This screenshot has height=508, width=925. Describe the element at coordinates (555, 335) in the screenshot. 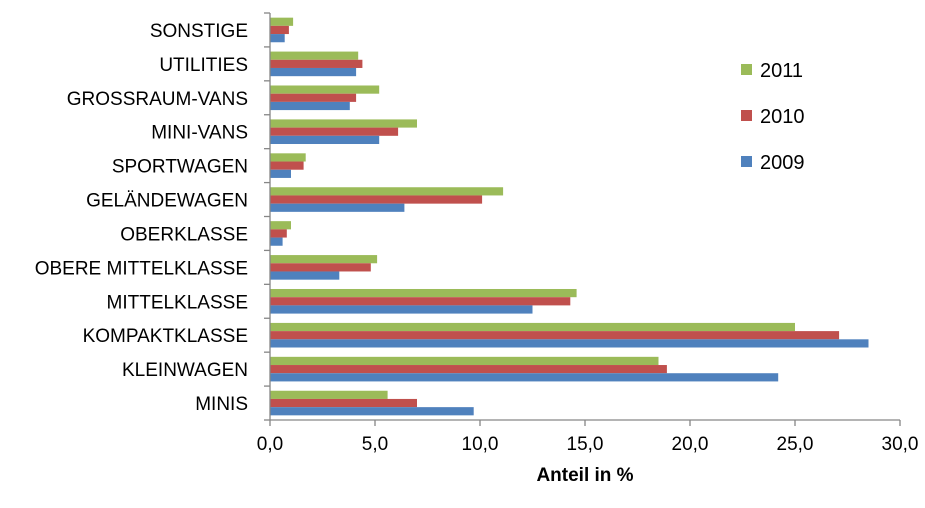

I see `bar-kompaktklasse-2010` at that location.